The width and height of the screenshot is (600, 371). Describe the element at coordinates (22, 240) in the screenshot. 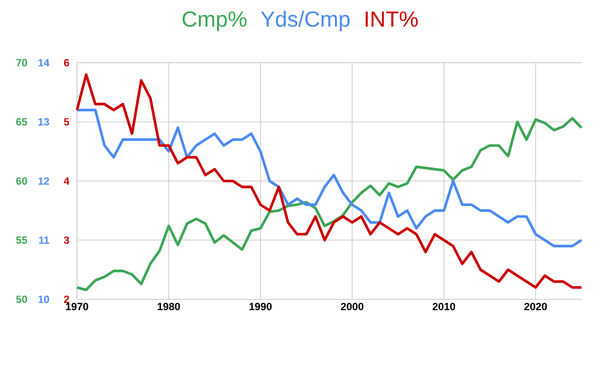

I see `y-tick-label: 55` at that location.